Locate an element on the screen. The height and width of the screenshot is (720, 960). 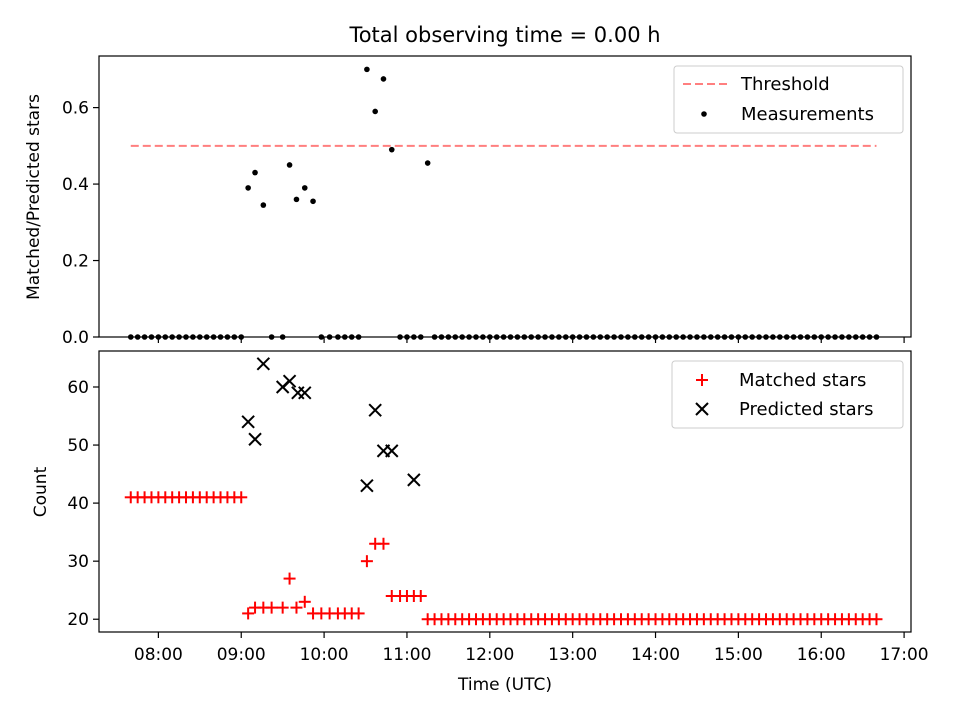
bottom-y-axis: 20 30 40 50 60 is located at coordinates (83, 504).